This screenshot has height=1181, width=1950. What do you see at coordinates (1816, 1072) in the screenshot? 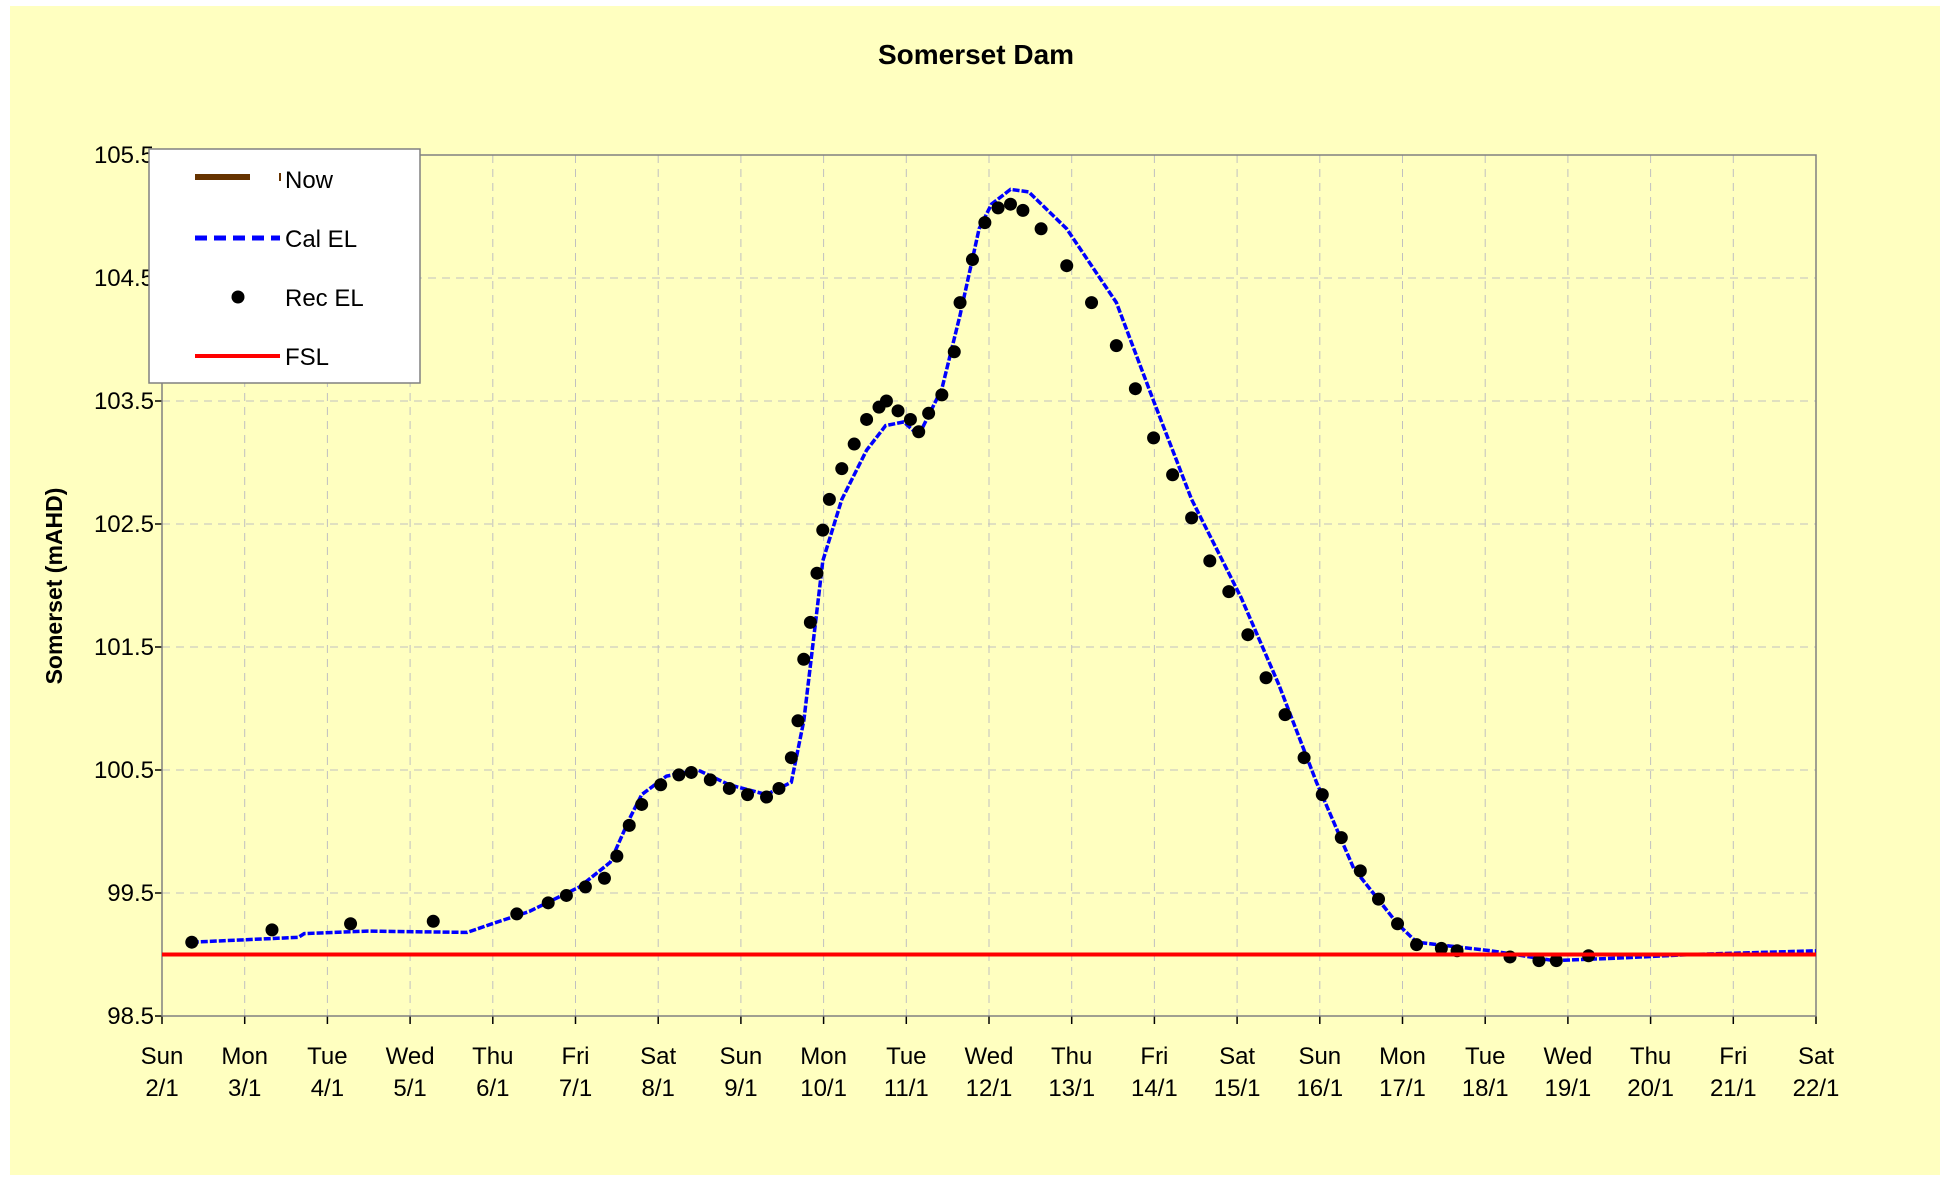
I see `x-tick-label: Sat 22/1` at bounding box center [1816, 1072].